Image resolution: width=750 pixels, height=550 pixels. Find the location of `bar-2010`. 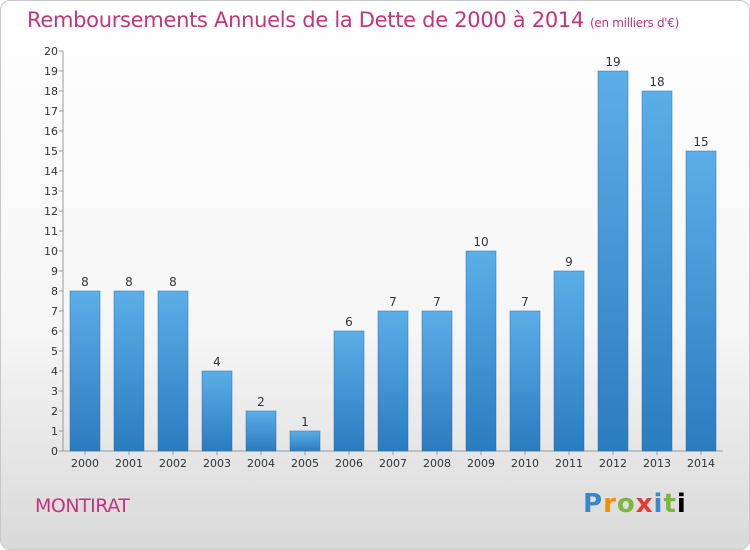

bar-2010 is located at coordinates (525, 381).